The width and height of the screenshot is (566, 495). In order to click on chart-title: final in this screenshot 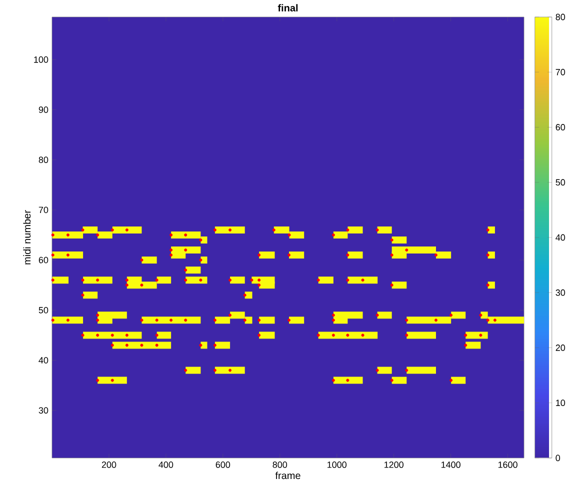, I will do `click(288, 8)`.